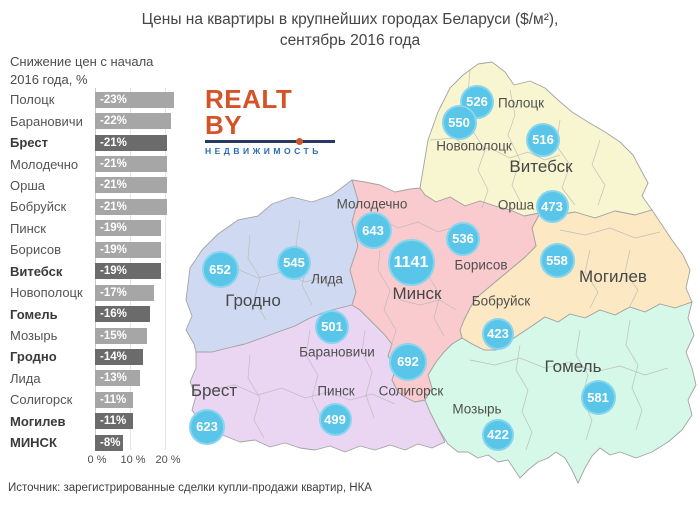  What do you see at coordinates (25, 378) in the screenshot?
I see `bar-city-label: Лида` at bounding box center [25, 378].